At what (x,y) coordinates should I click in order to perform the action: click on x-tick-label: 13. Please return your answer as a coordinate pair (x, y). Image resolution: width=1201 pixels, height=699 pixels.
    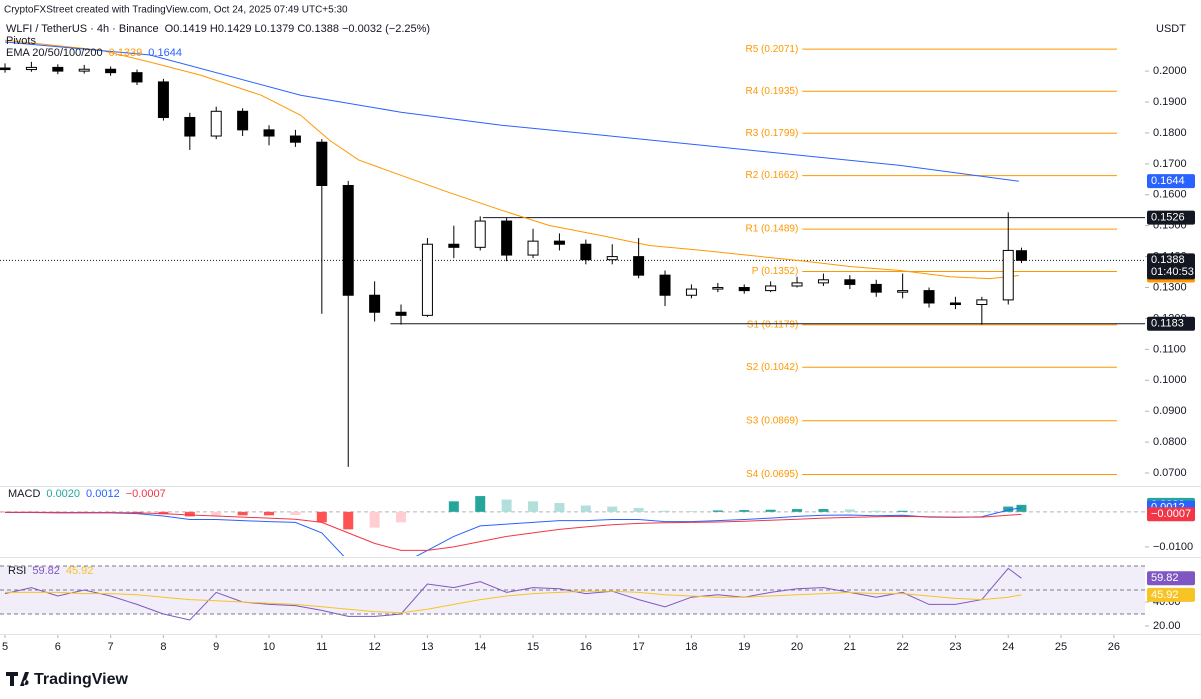
    Looking at the image, I should click on (427, 647).